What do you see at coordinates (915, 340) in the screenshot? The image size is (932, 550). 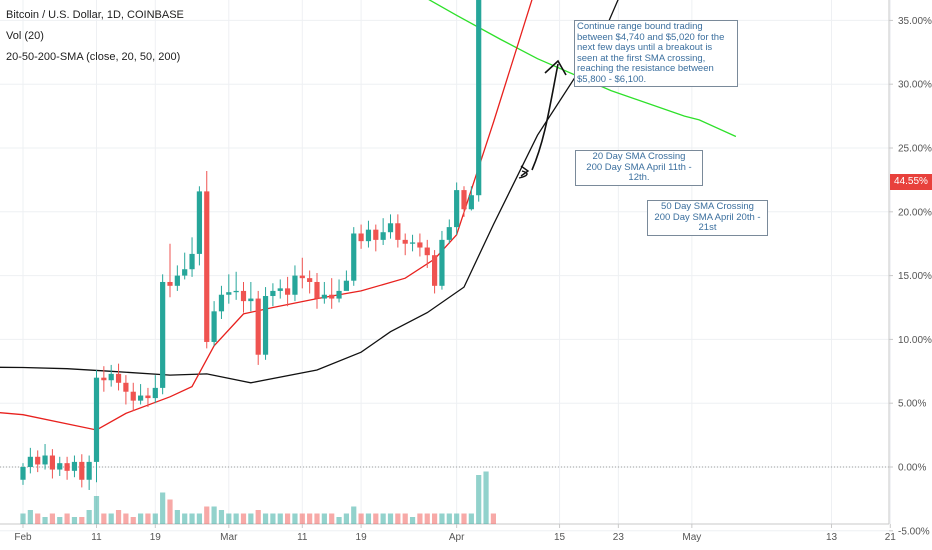 I see `y-tick-label: 10.00%` at bounding box center [915, 340].